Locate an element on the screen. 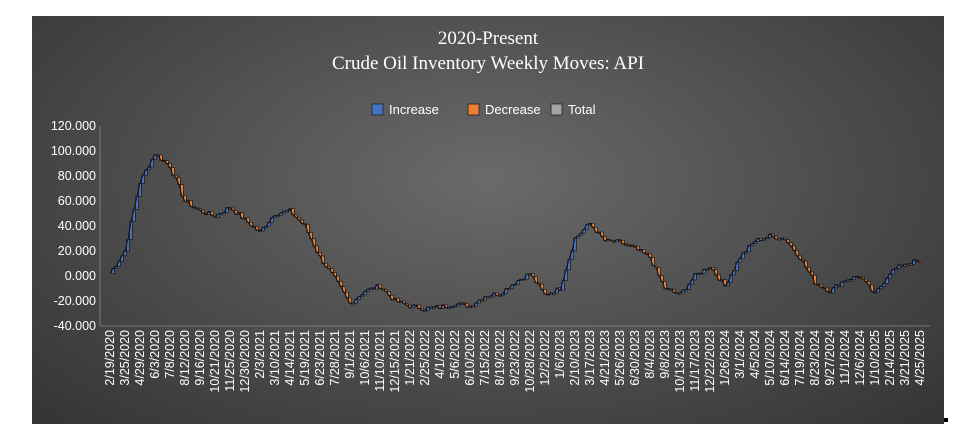 This screenshot has width=966, height=448. x-tick-label: 12/30/2020 is located at coordinates (245, 361).